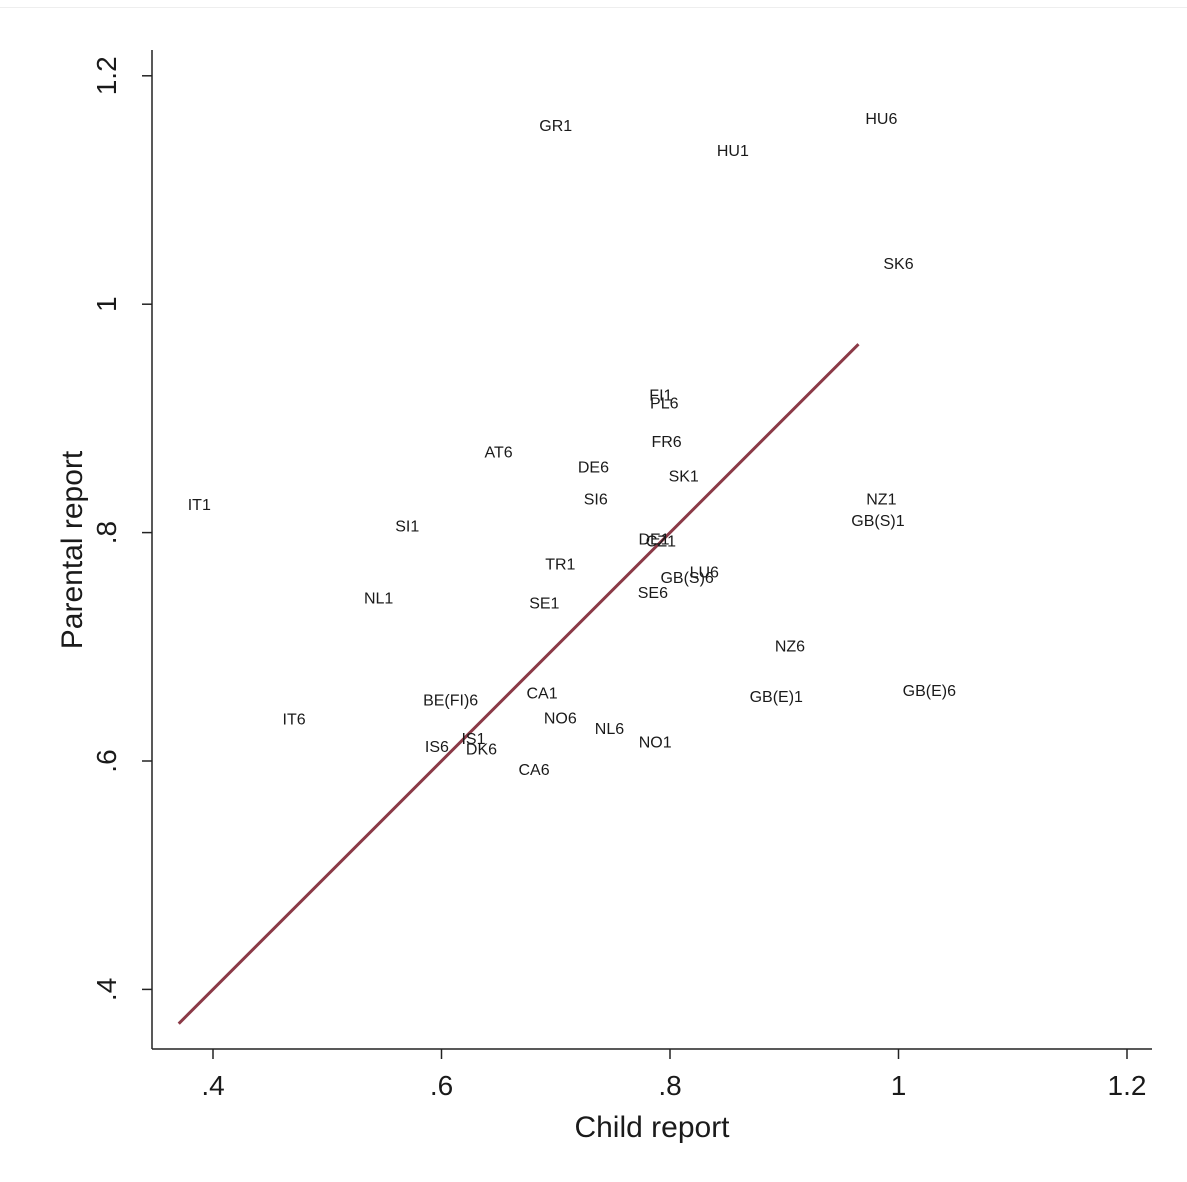 The height and width of the screenshot is (1182, 1187). Describe the element at coordinates (106, 760) in the screenshot. I see `y-tick-label: .6` at that location.